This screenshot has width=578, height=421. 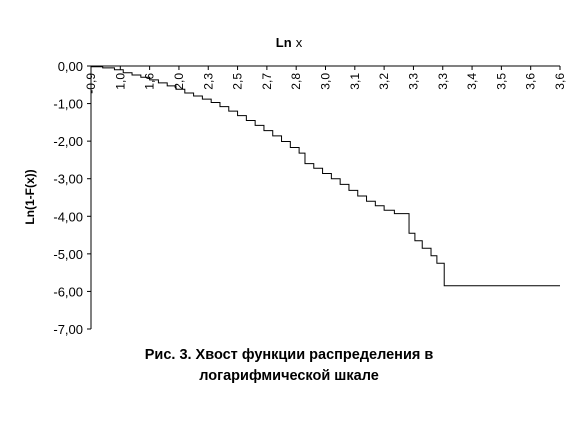 What do you see at coordinates (120, 81) in the screenshot?
I see `x-tick-label: 1,0` at bounding box center [120, 81].